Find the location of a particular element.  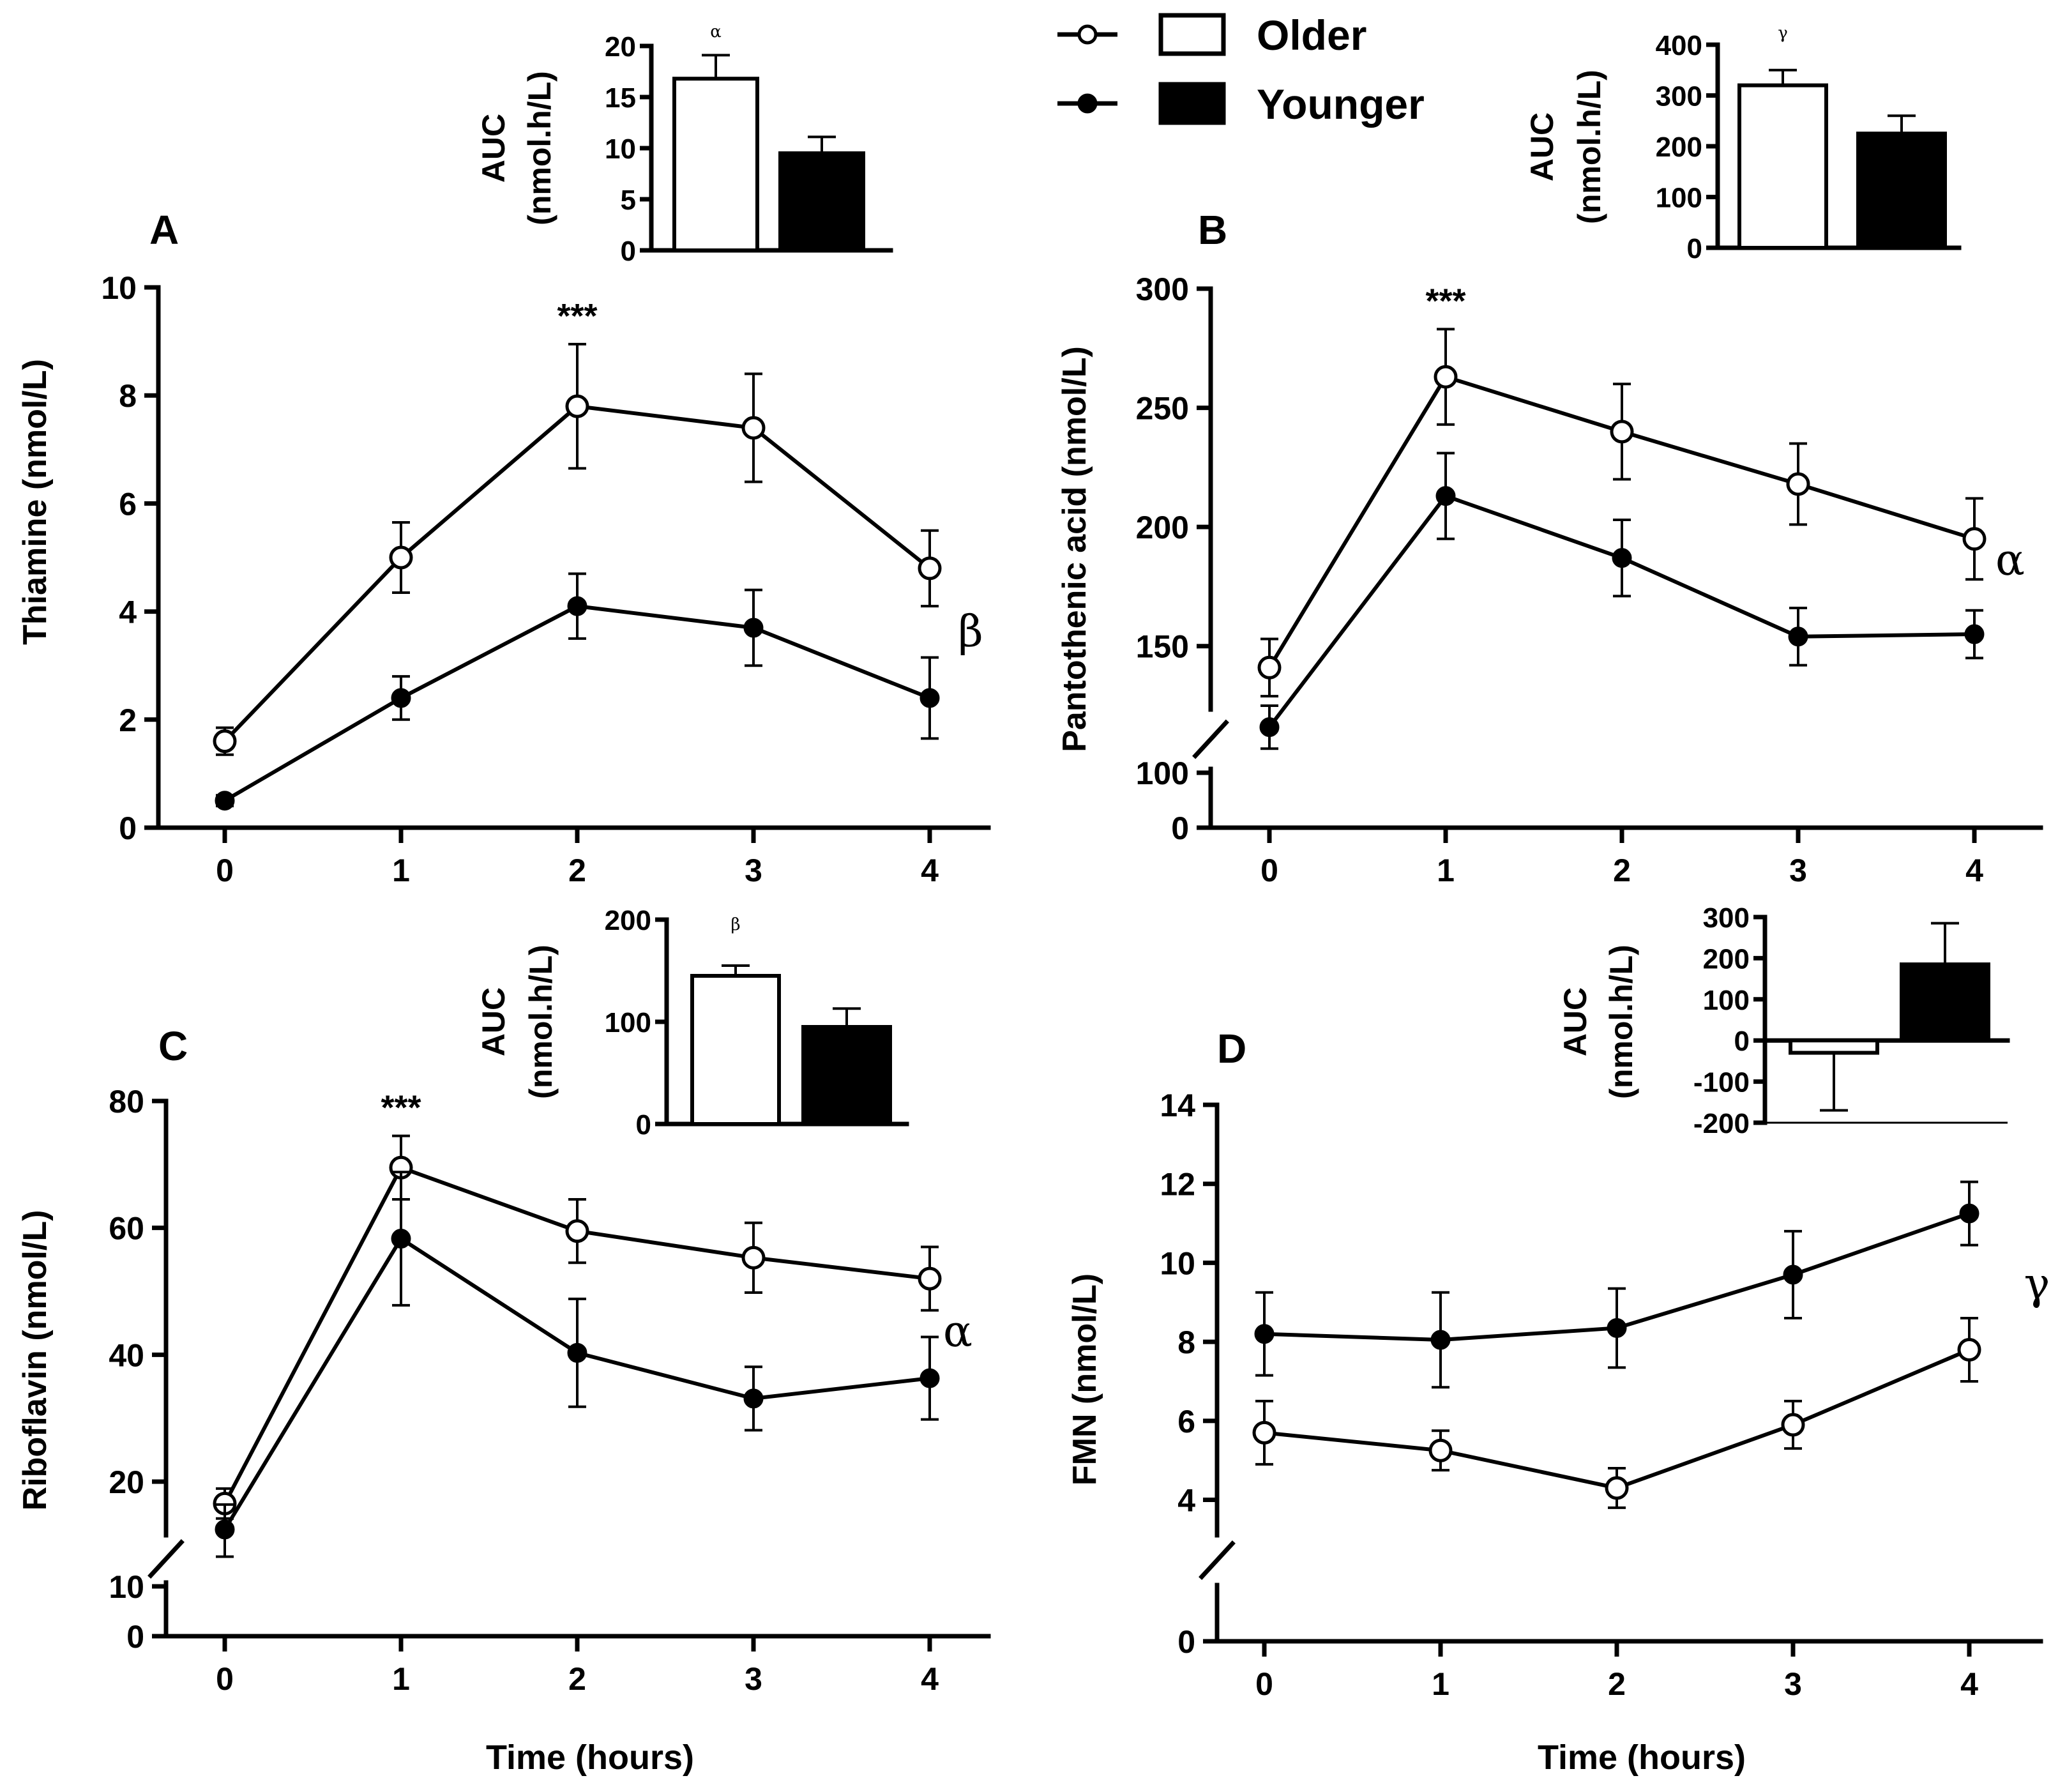

y-tick-label: 150 is located at coordinates (1162, 647).